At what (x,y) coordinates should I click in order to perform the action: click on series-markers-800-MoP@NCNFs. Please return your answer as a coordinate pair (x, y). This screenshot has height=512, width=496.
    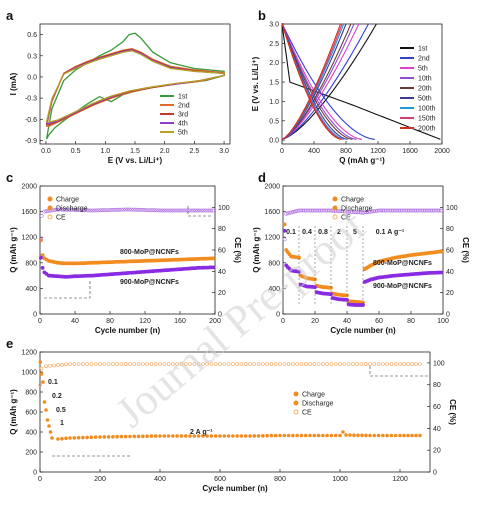
    Looking at the image, I should click on (127, 252).